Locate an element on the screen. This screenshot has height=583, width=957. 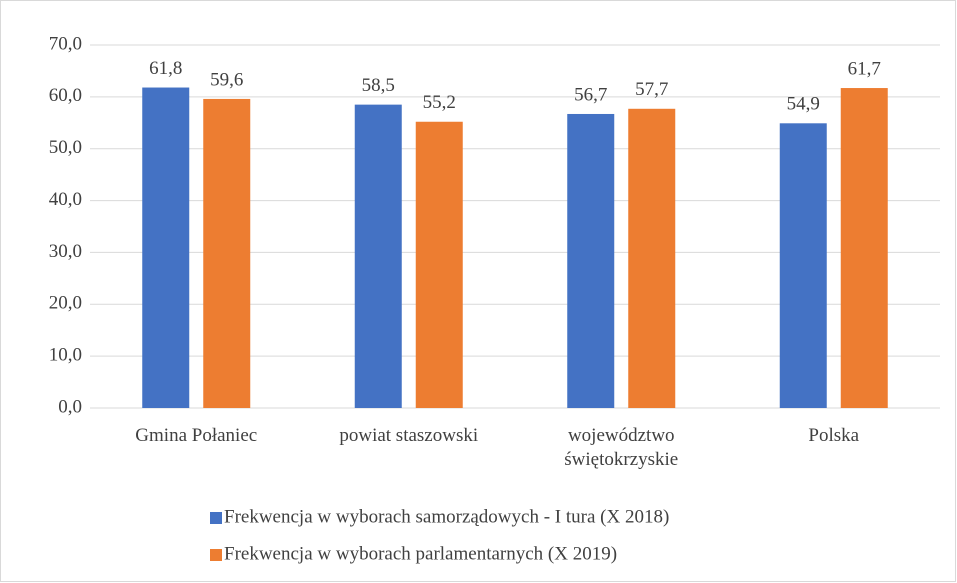
data-label: 61,8 is located at coordinates (165, 68).